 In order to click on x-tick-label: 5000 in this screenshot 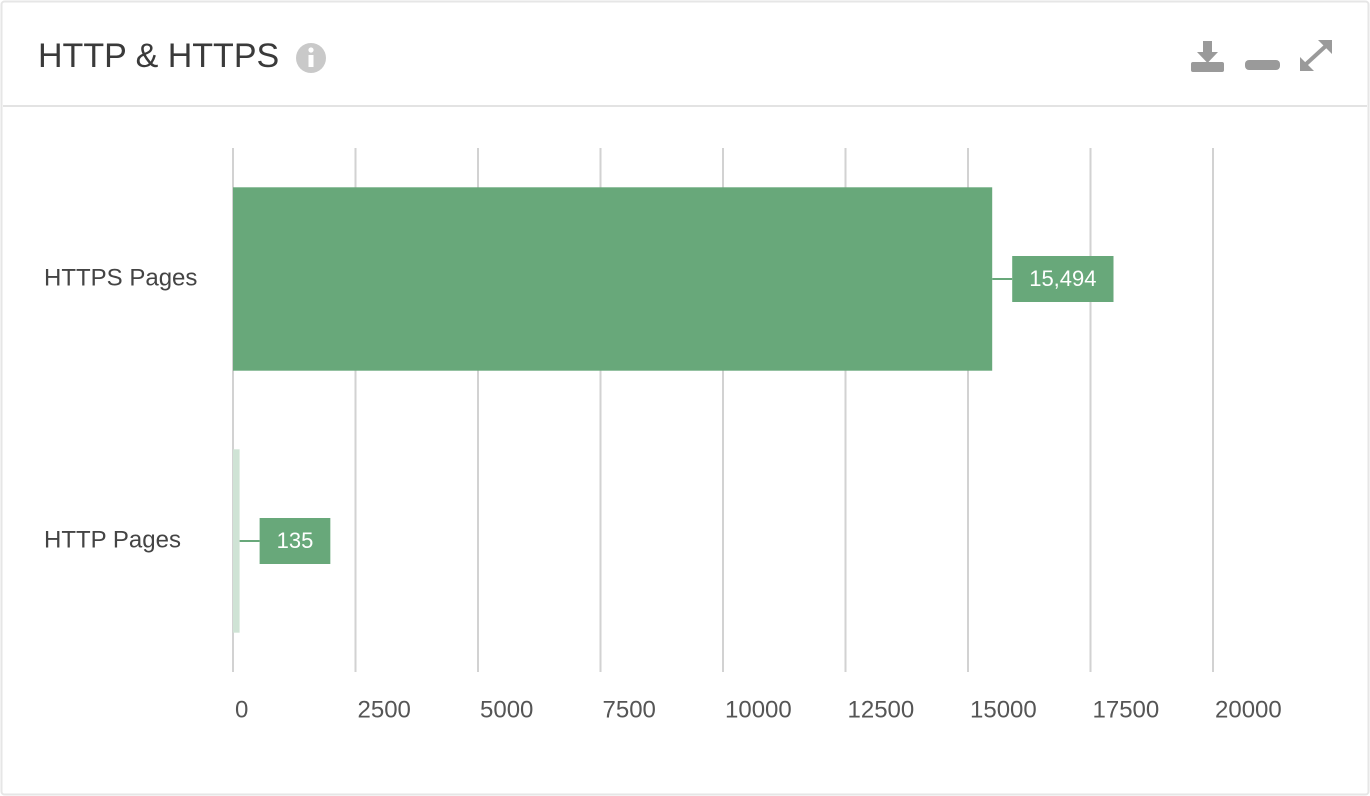, I will do `click(506, 709)`.